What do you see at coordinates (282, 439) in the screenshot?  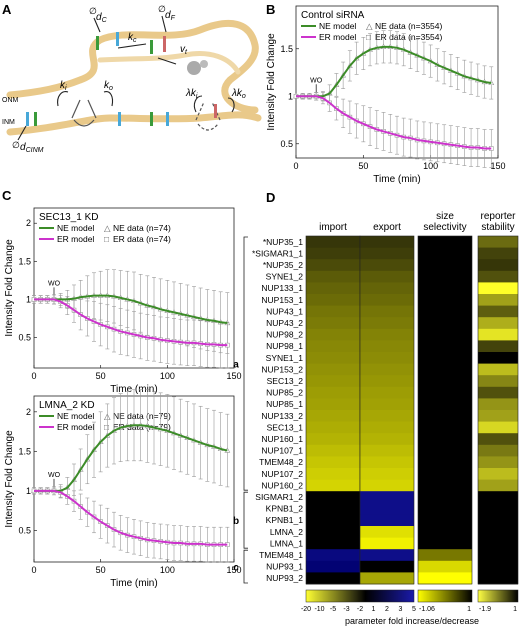 I see `row-label: NUP160_1` at bounding box center [282, 439].